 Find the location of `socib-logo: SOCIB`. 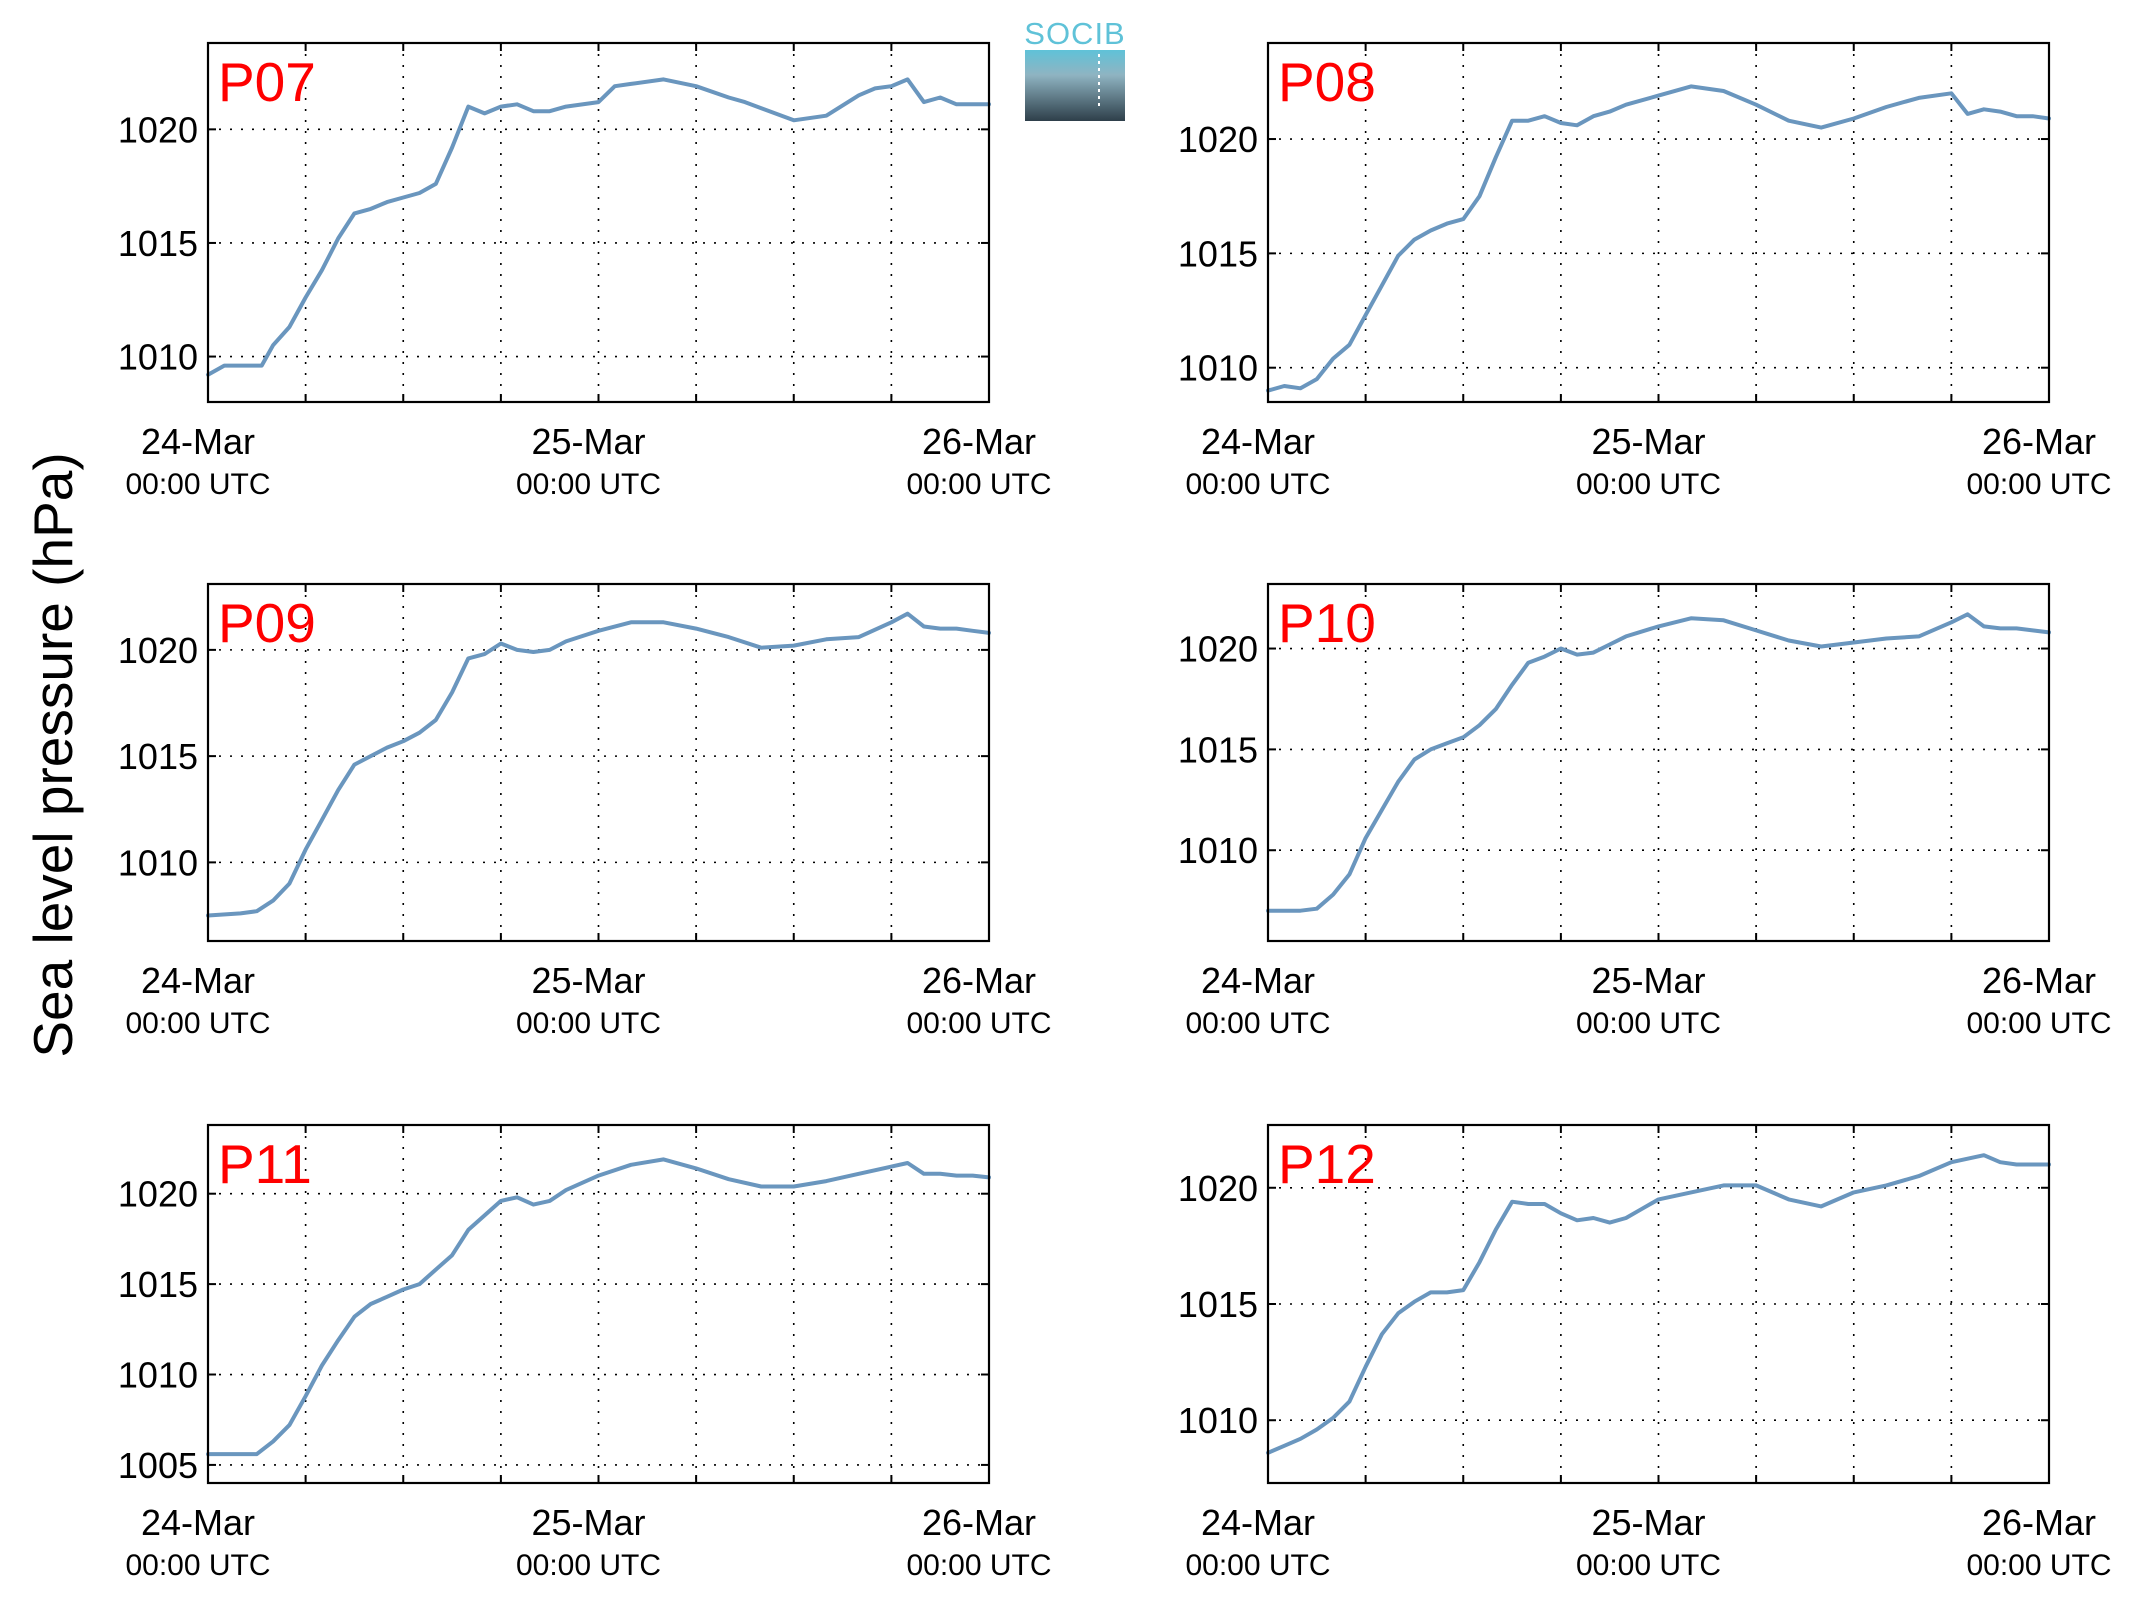

socib-logo: SOCIB is located at coordinates (1074, 68).